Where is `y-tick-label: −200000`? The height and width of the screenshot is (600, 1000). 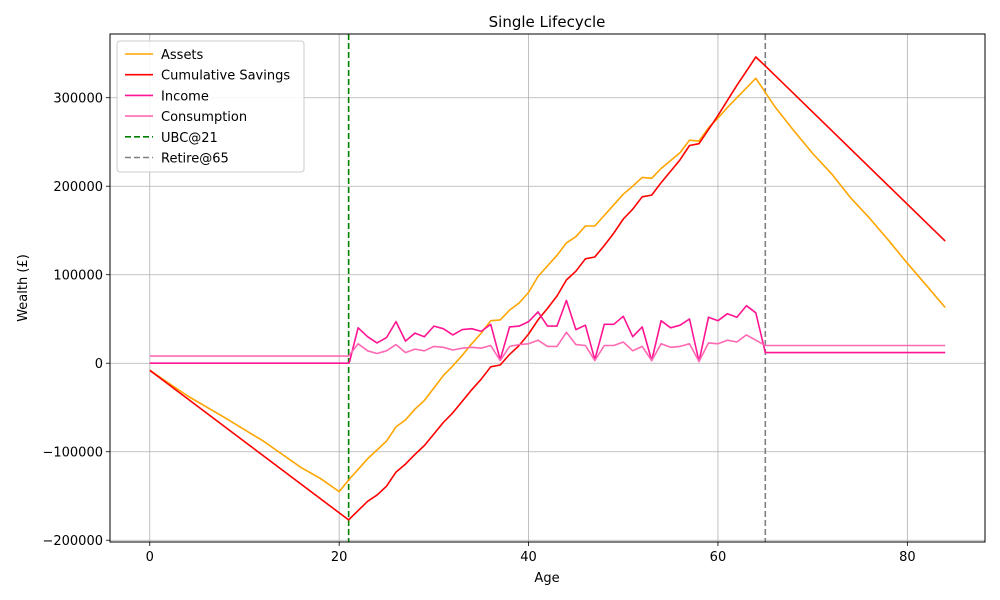 y-tick-label: −200000 is located at coordinates (72, 541).